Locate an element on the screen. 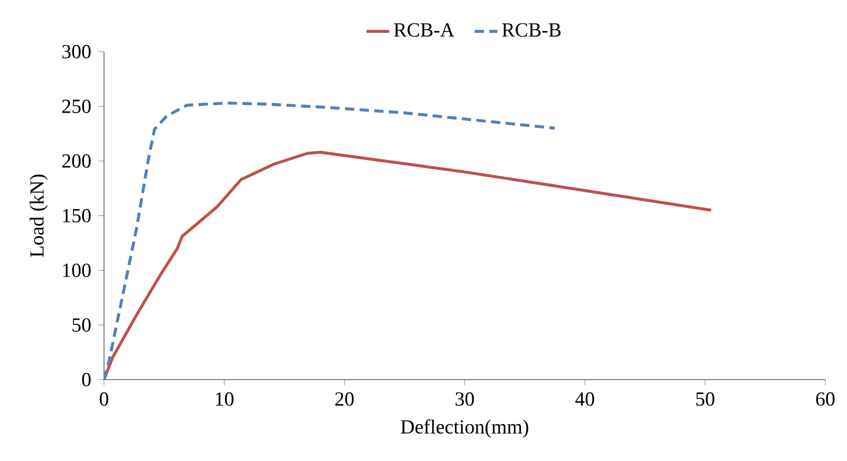 Image resolution: width=847 pixels, height=461 pixels. x-tick-label: 50 is located at coordinates (705, 399).